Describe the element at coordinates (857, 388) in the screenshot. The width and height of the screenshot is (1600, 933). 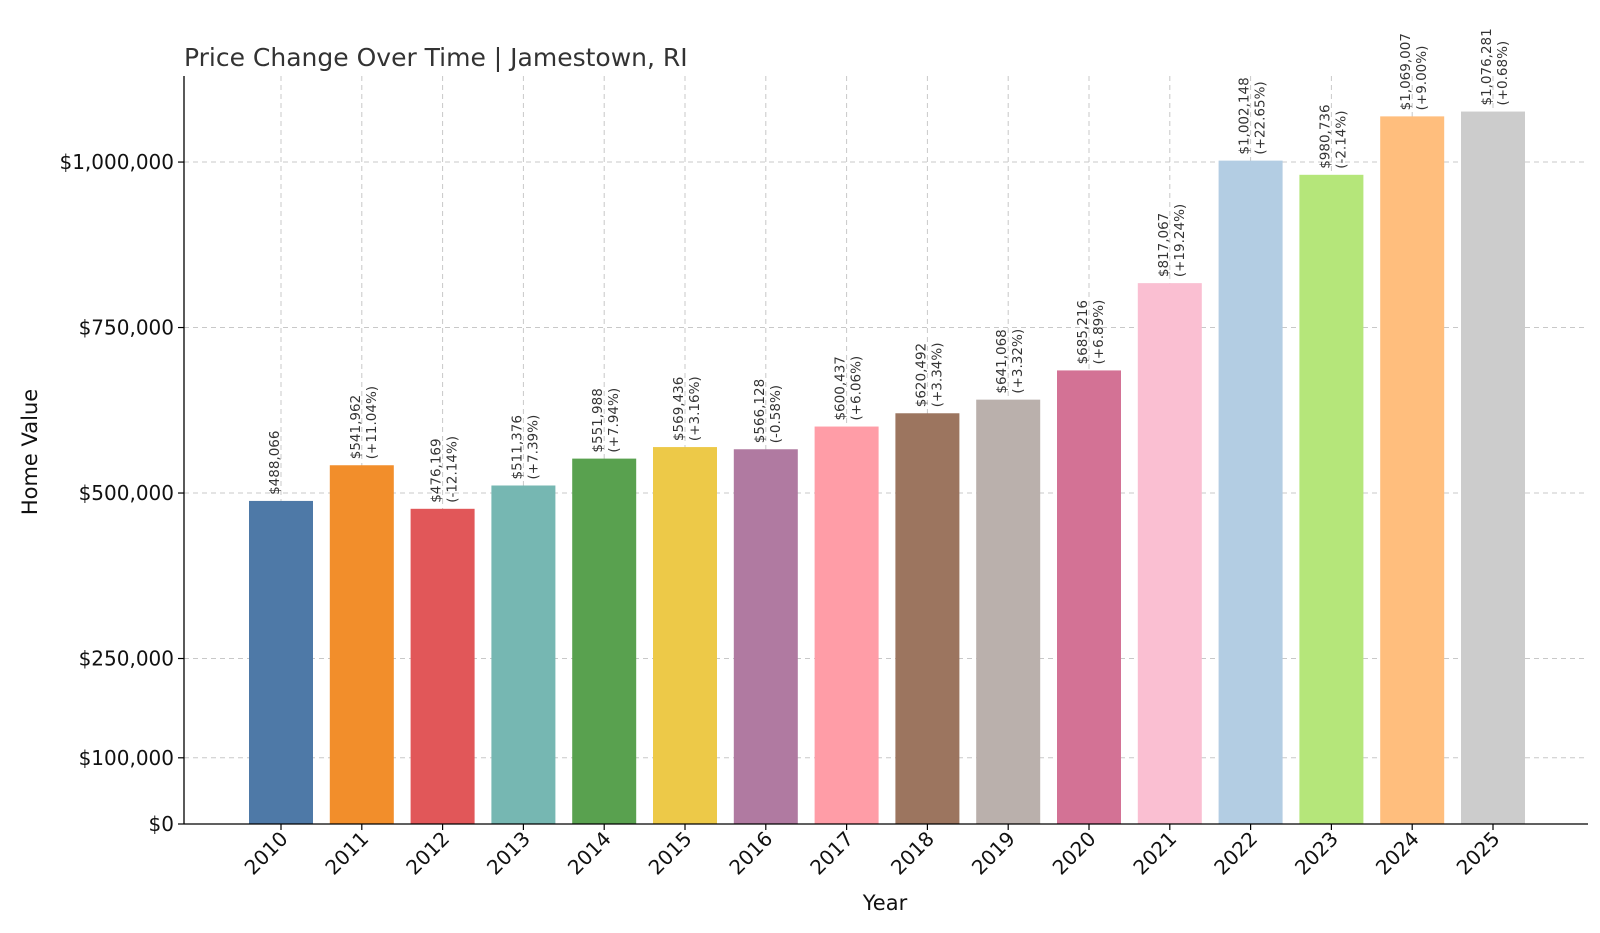
I see `bar-change-label: (+6.06%)` at that location.